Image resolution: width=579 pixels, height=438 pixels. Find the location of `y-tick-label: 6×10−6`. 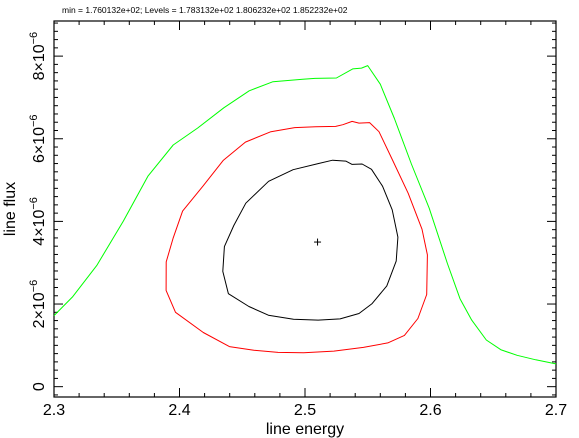

y-tick-label: 6×10−6 is located at coordinates (38, 138).